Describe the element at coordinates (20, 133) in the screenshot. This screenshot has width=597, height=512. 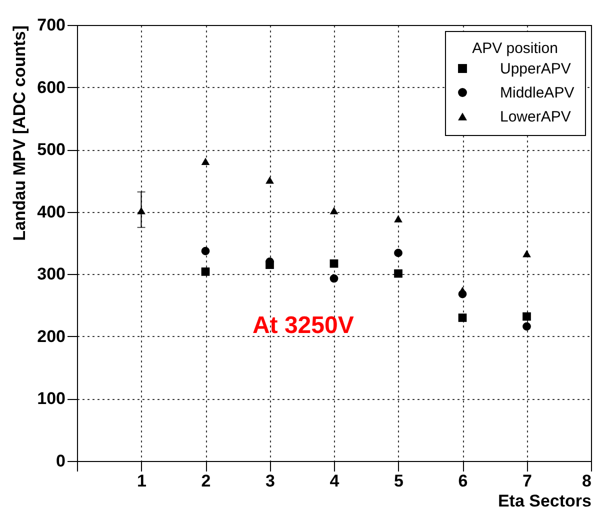
I see `y-axis-title: Landau MPV [ADC counts]` at that location.